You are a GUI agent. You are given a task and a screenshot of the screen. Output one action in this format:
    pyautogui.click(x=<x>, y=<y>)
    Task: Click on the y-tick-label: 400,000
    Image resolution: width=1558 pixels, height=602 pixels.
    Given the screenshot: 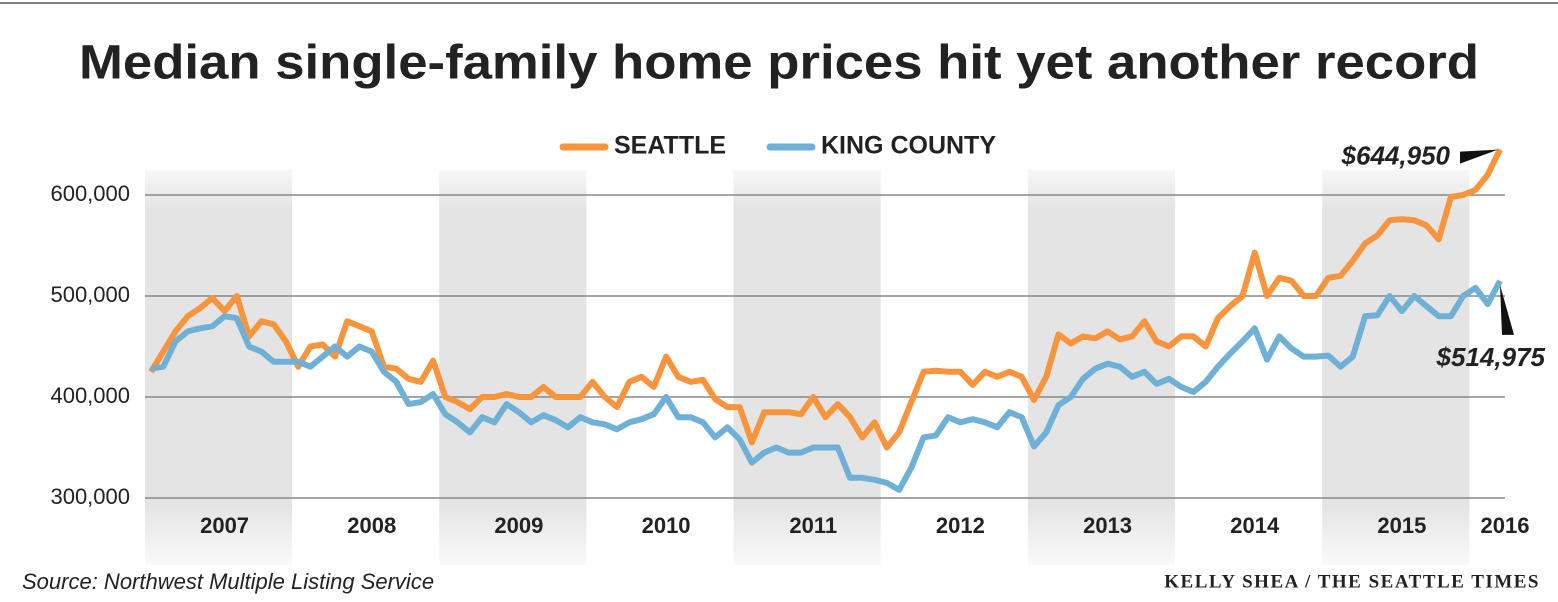 What is the action you would take?
    pyautogui.click(x=90, y=395)
    